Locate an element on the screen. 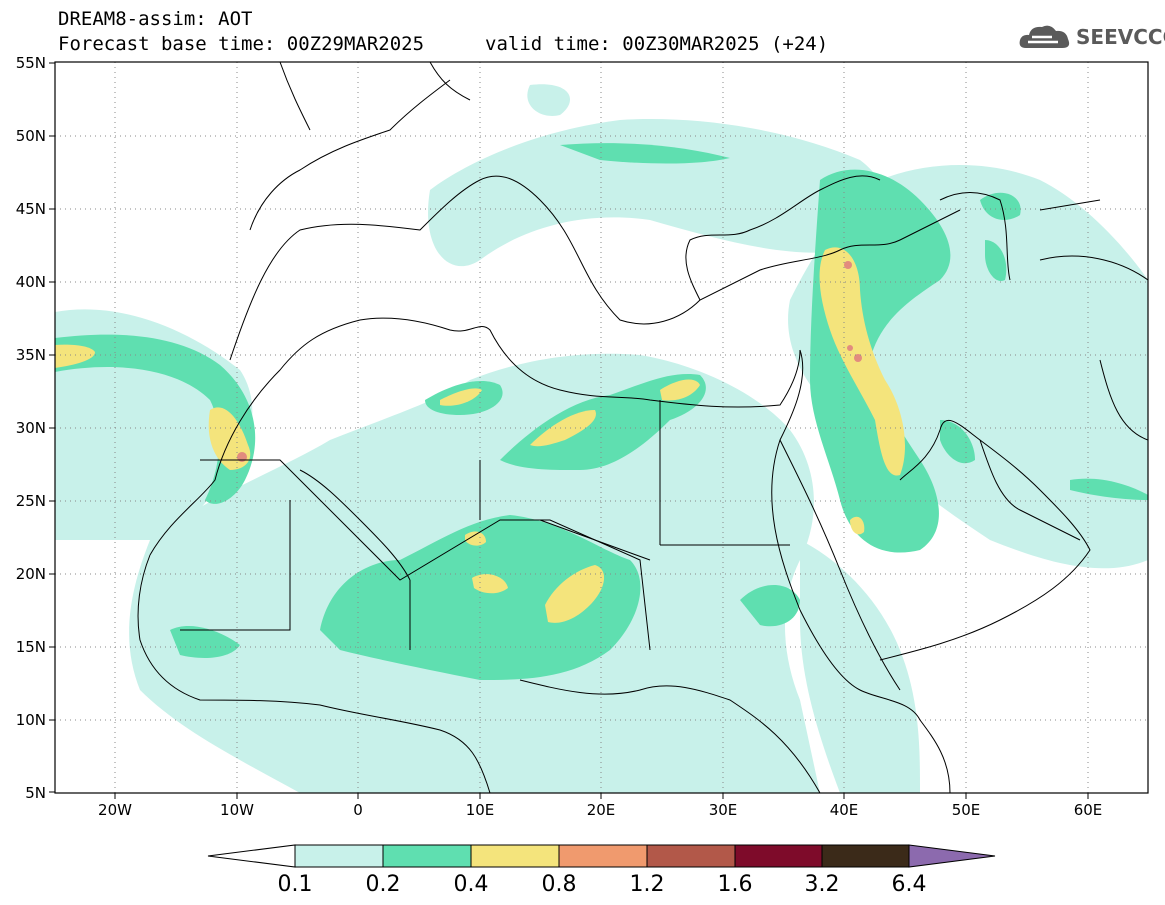  lat-label: 5N is located at coordinates (35, 793).